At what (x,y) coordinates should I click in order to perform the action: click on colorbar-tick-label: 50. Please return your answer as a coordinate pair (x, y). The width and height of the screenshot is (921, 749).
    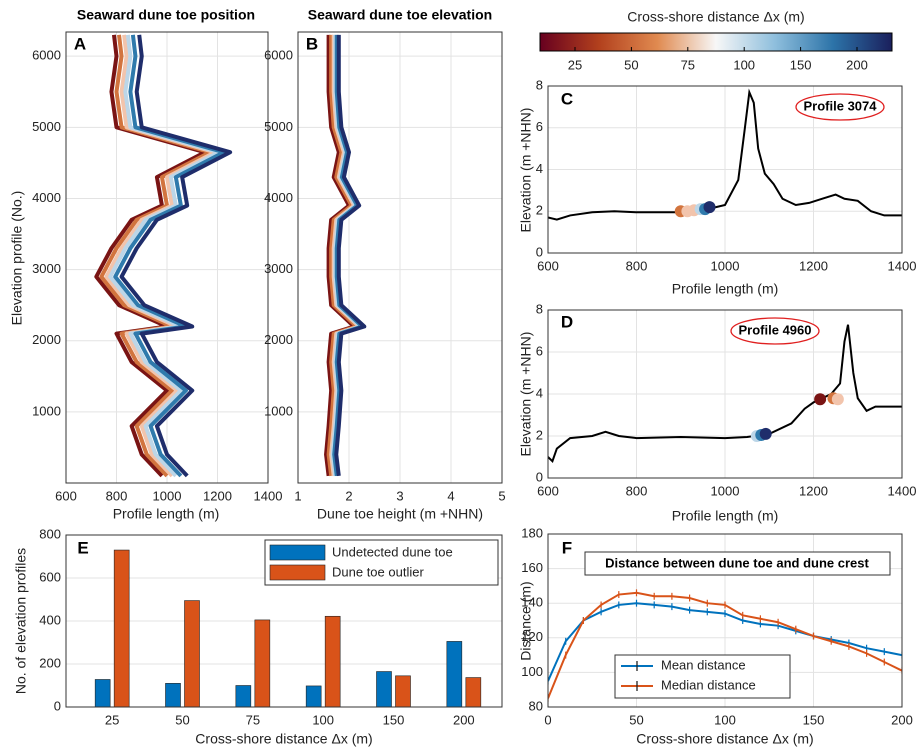
    Looking at the image, I should click on (631, 64).